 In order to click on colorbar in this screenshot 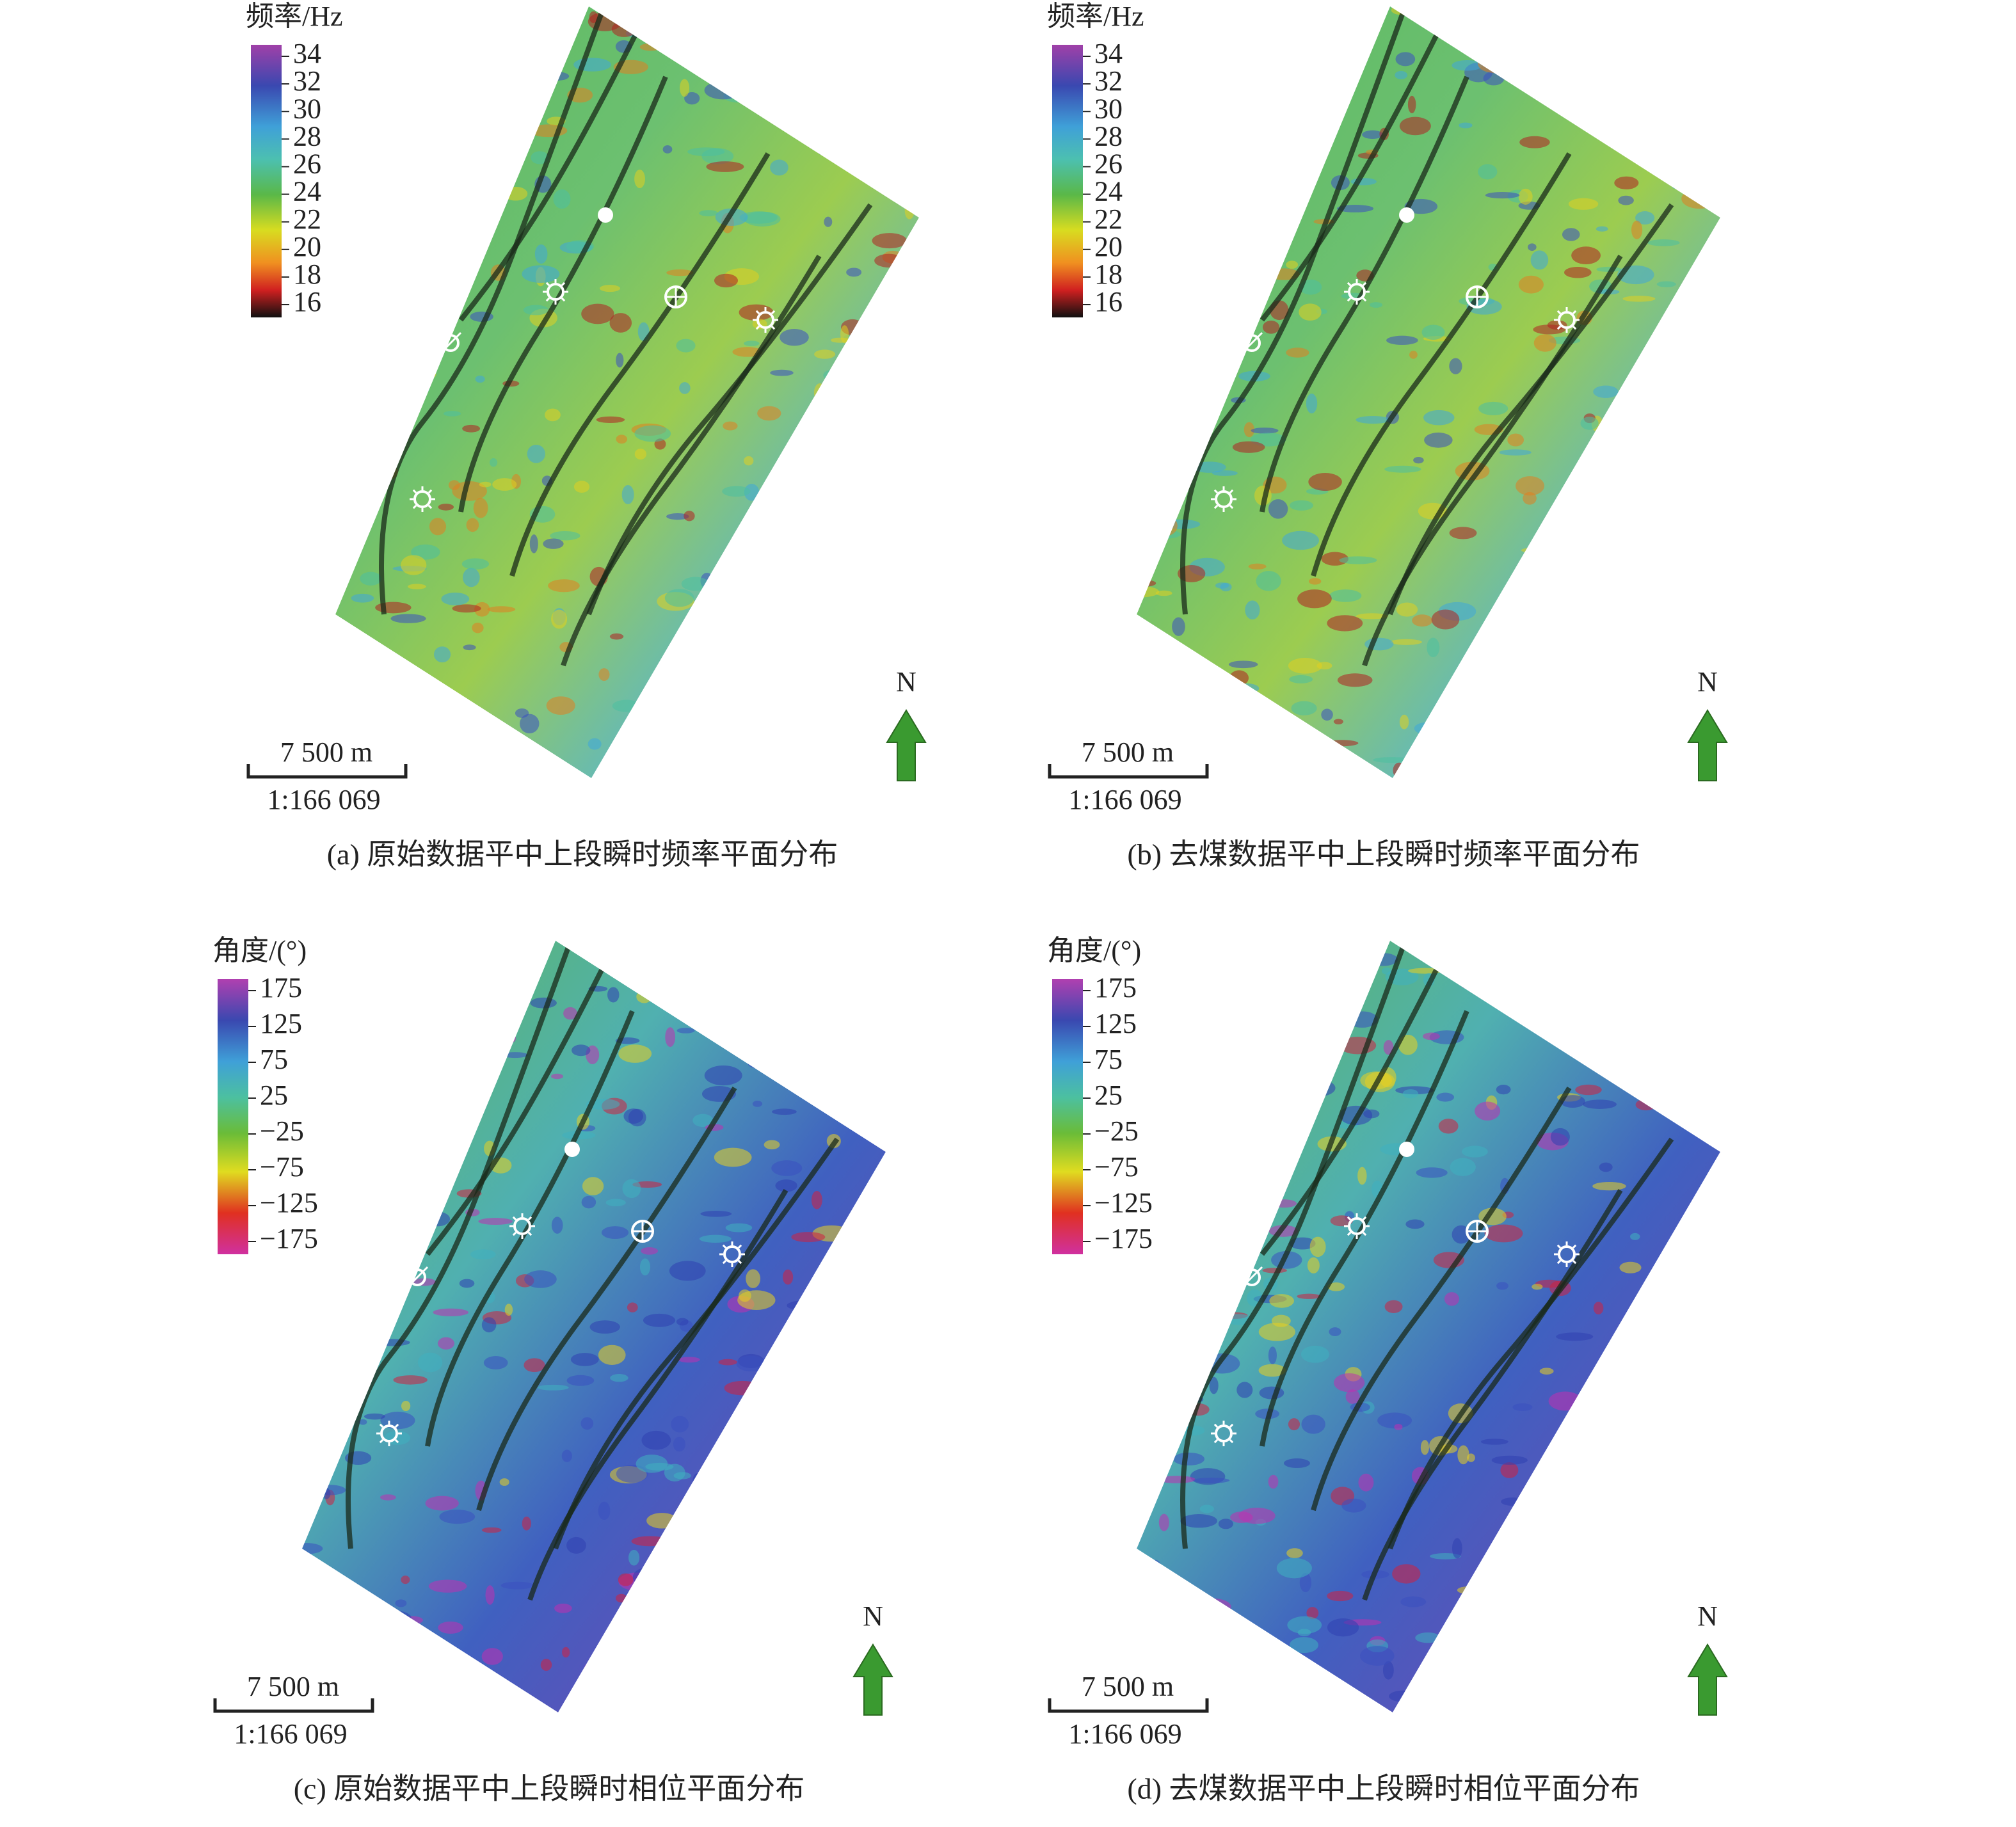, I will do `click(233, 1116)`.